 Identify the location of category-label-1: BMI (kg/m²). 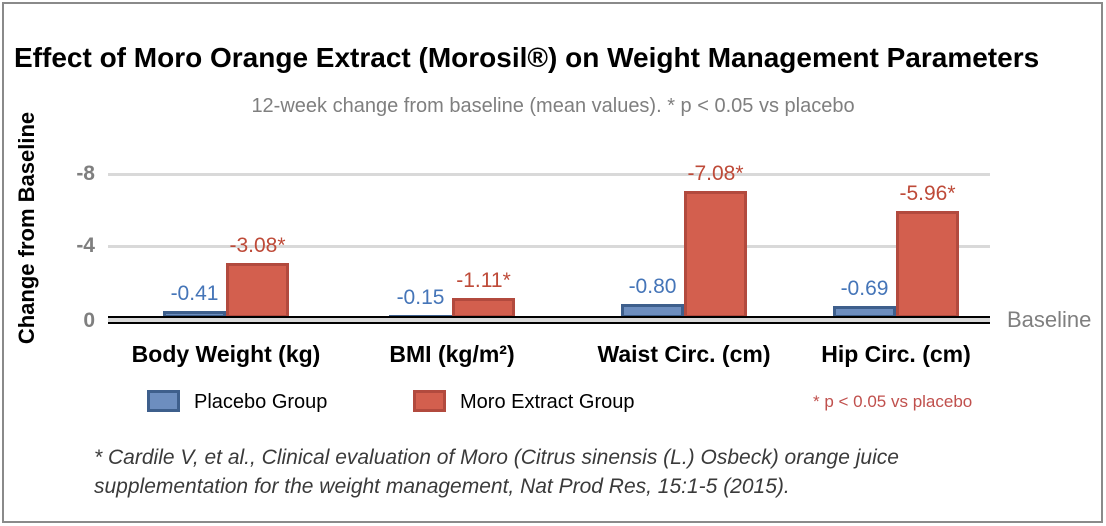
(452, 354).